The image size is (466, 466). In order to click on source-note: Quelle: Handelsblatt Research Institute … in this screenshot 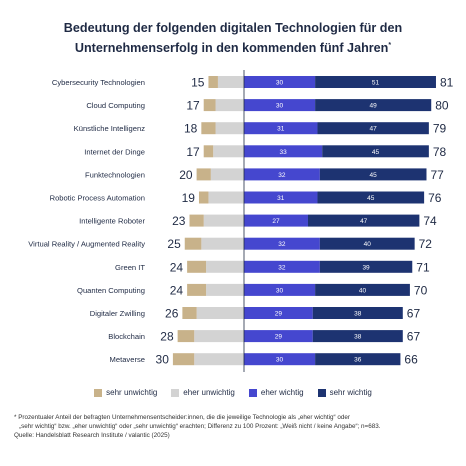, I will do `click(92, 435)`.